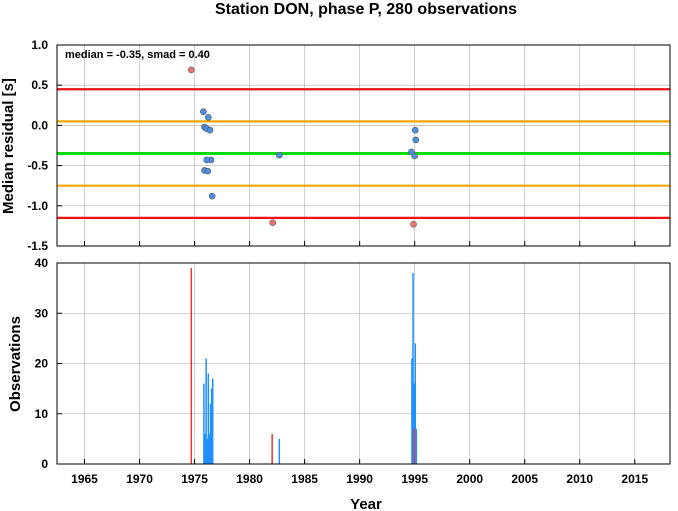 The height and width of the screenshot is (511, 678). What do you see at coordinates (39, 85) in the screenshot?
I see `top-y-tick-label: 0.5` at bounding box center [39, 85].